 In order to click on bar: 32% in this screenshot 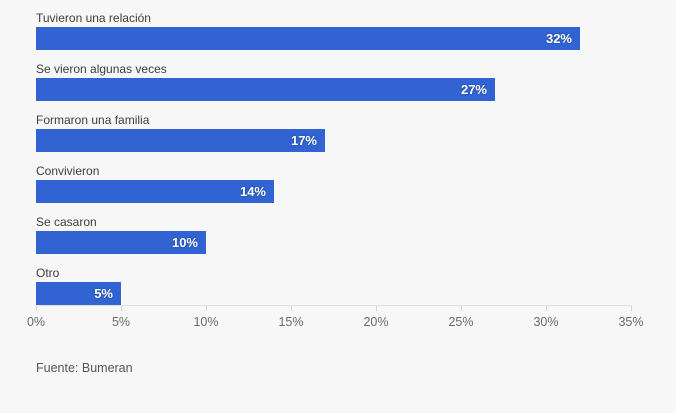, I will do `click(308, 38)`.